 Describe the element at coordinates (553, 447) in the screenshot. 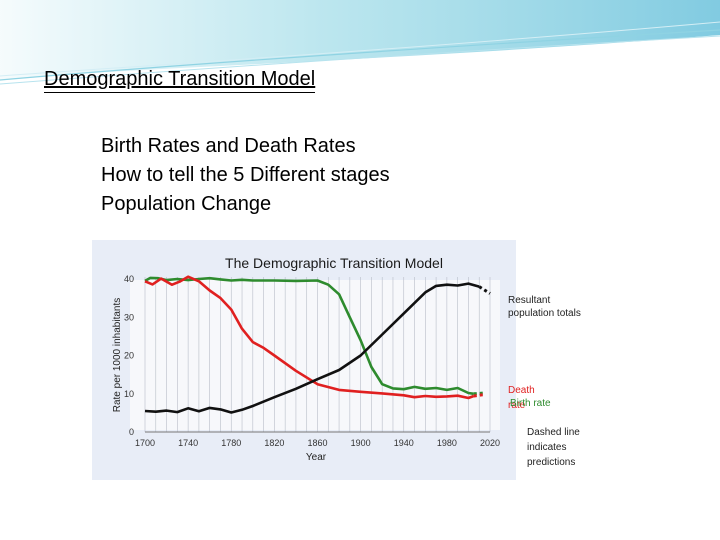

I see `annotation-dashed-note: Dashed line indicates predictions` at that location.